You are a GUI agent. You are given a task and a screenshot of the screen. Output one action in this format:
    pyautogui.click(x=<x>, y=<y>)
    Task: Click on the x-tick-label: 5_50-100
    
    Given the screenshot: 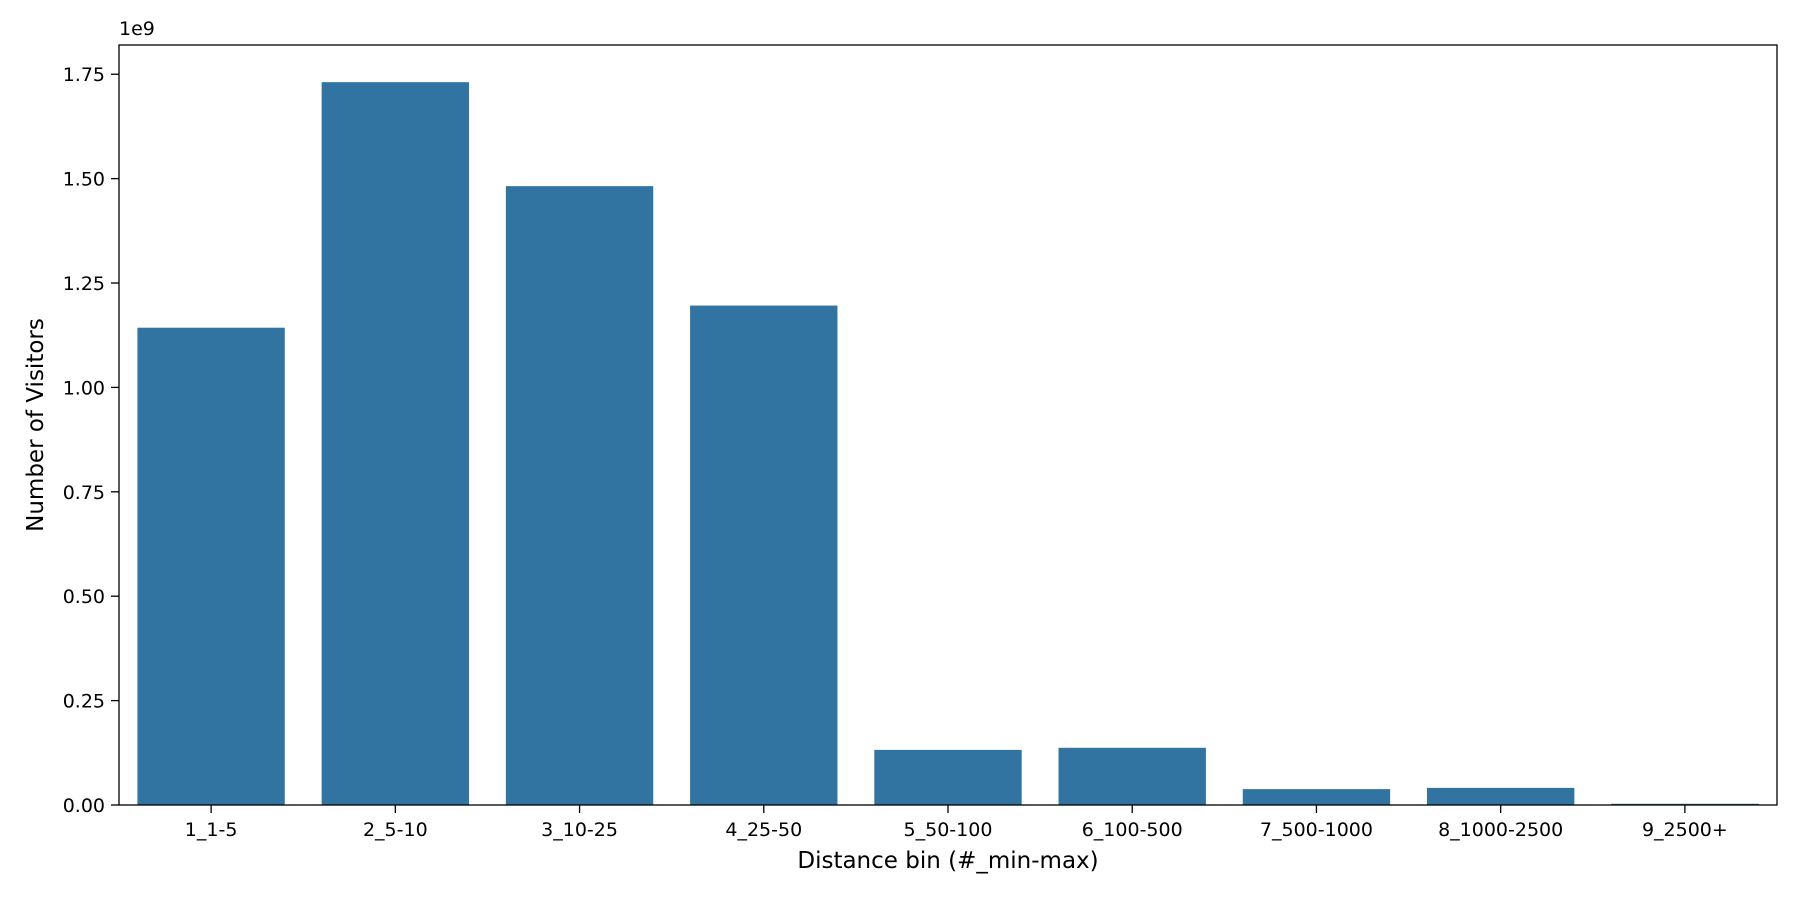 What is the action you would take?
    pyautogui.click(x=948, y=830)
    